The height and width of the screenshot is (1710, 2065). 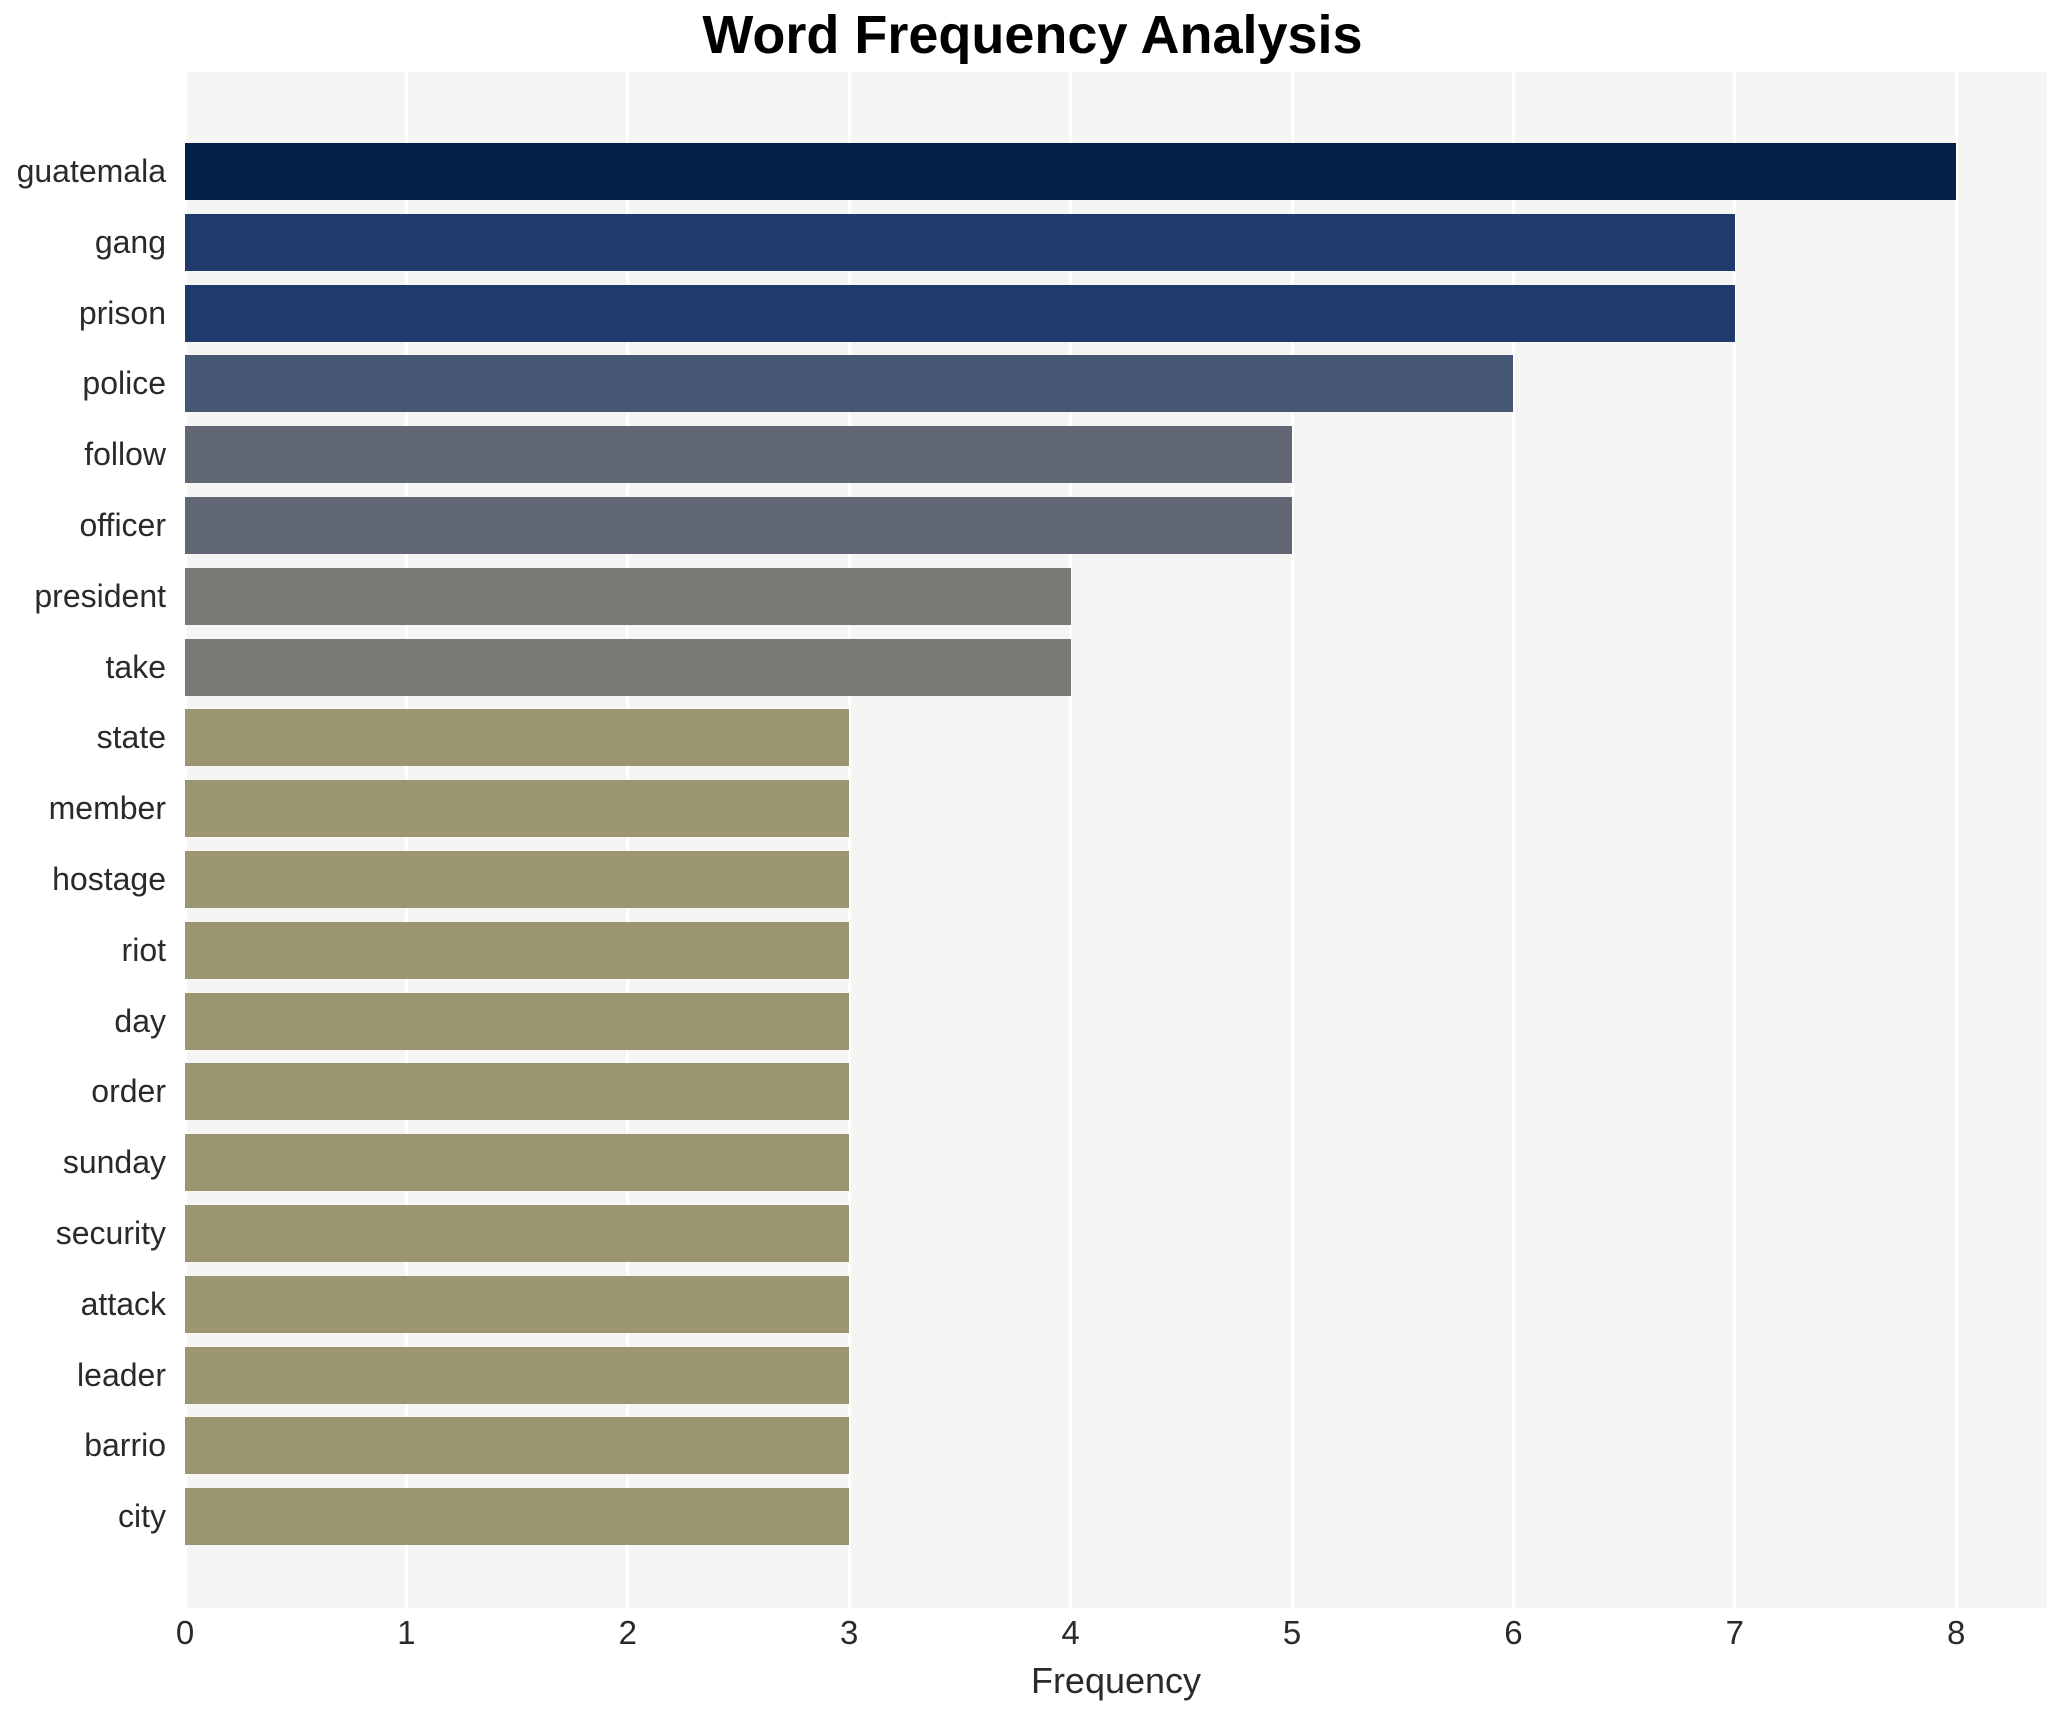 I want to click on y-label-sunday: sunday, so click(x=114, y=1162).